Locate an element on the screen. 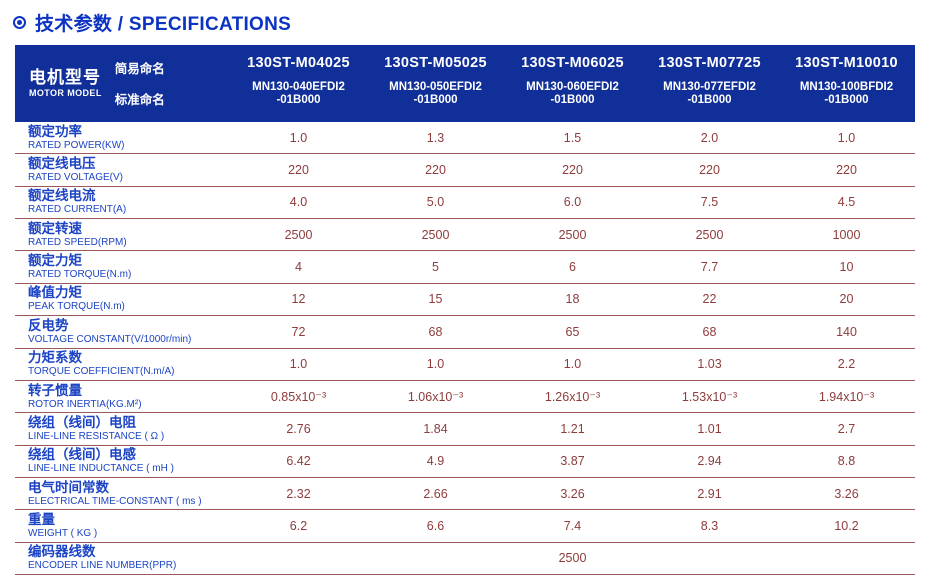 This screenshot has height=579, width=932. spec-row-label: 额定转速 RATED SPEED(RPM) is located at coordinates (122, 234).